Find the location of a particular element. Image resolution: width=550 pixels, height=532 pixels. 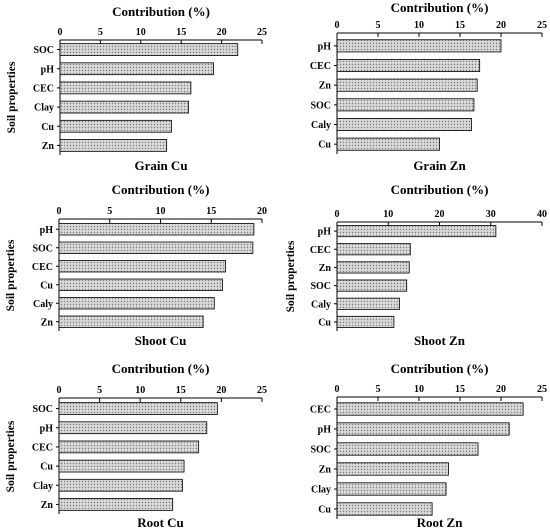

x-tick-label: 40 is located at coordinates (542, 214).